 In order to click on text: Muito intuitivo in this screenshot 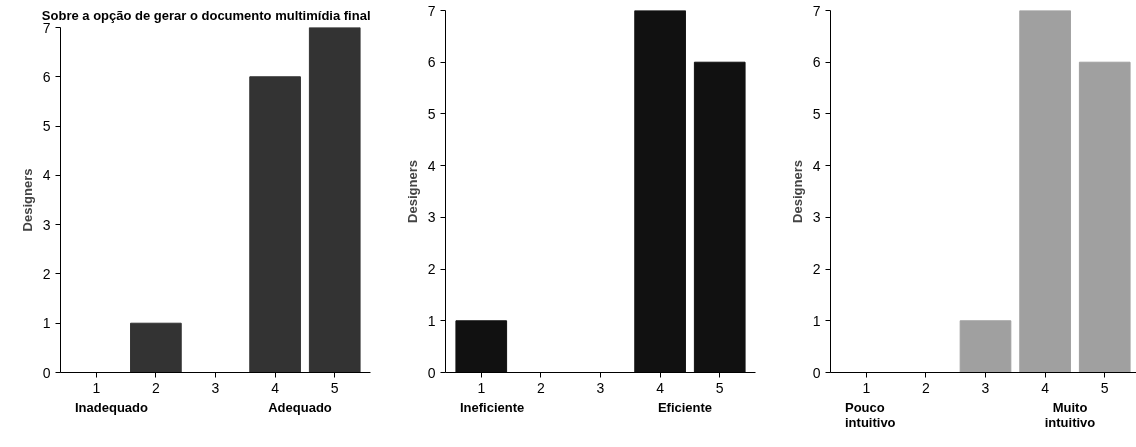, I will do `click(1070, 415)`.